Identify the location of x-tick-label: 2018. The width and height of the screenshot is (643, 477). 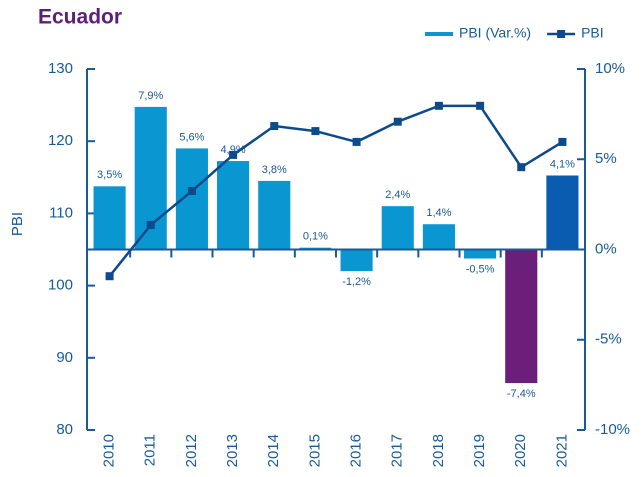
(438, 450).